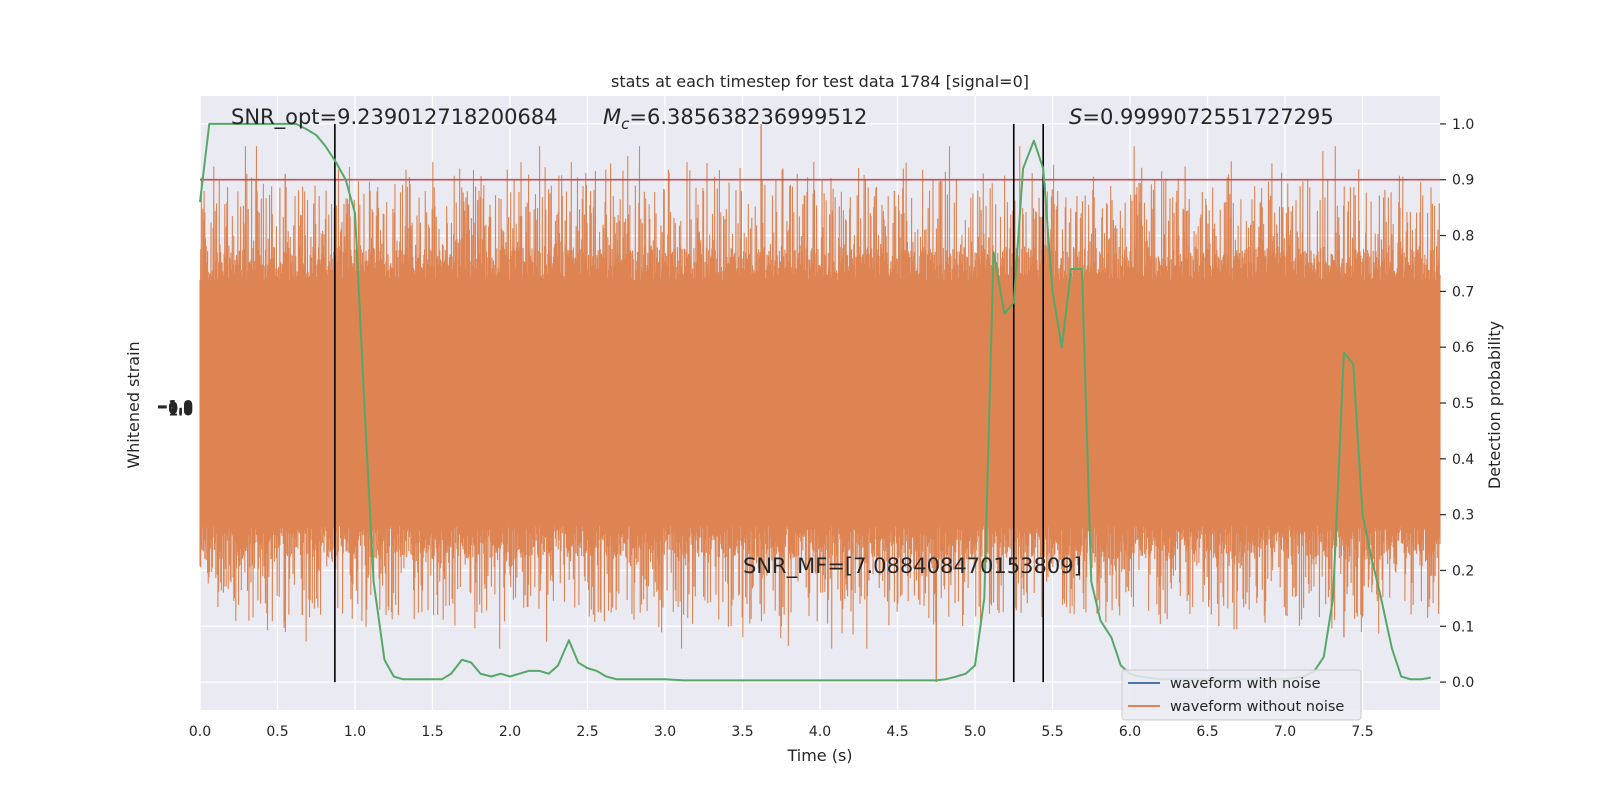  I want to click on x-tick-label: 1.0, so click(355, 732).